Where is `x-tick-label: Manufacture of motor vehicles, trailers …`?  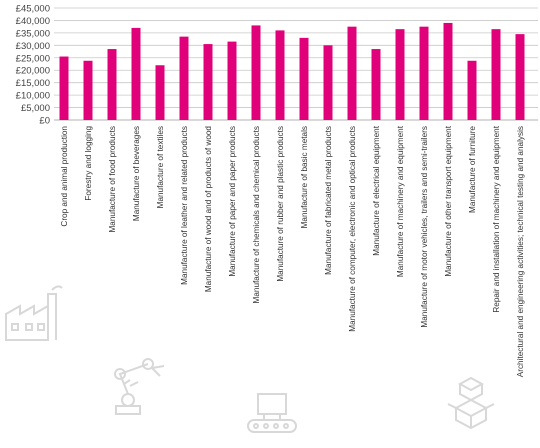
x-tick-label: Manufacture of motor vehicles, trailers … is located at coordinates (424, 227).